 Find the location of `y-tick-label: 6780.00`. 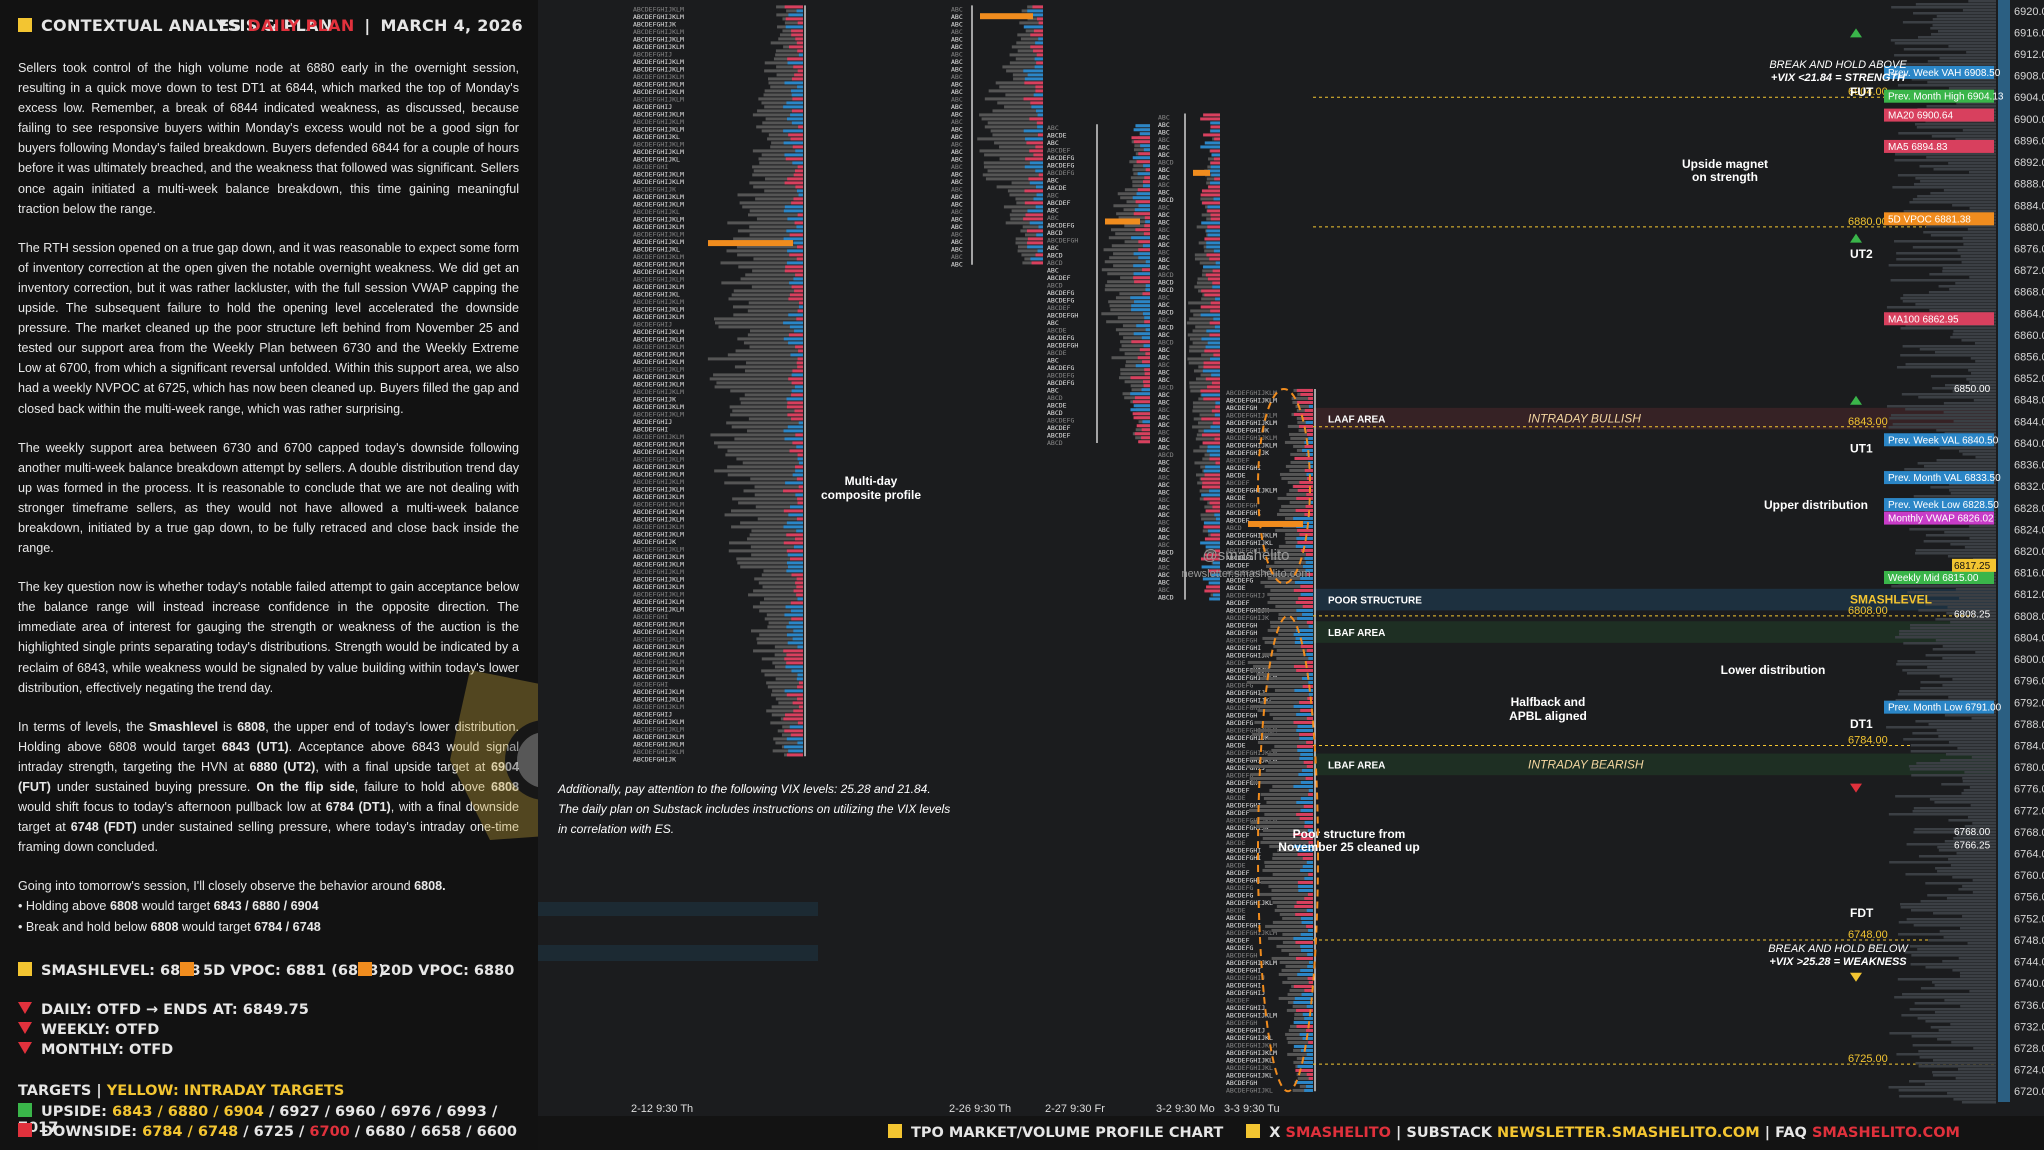

y-tick-label: 6780.00 is located at coordinates (2029, 768).